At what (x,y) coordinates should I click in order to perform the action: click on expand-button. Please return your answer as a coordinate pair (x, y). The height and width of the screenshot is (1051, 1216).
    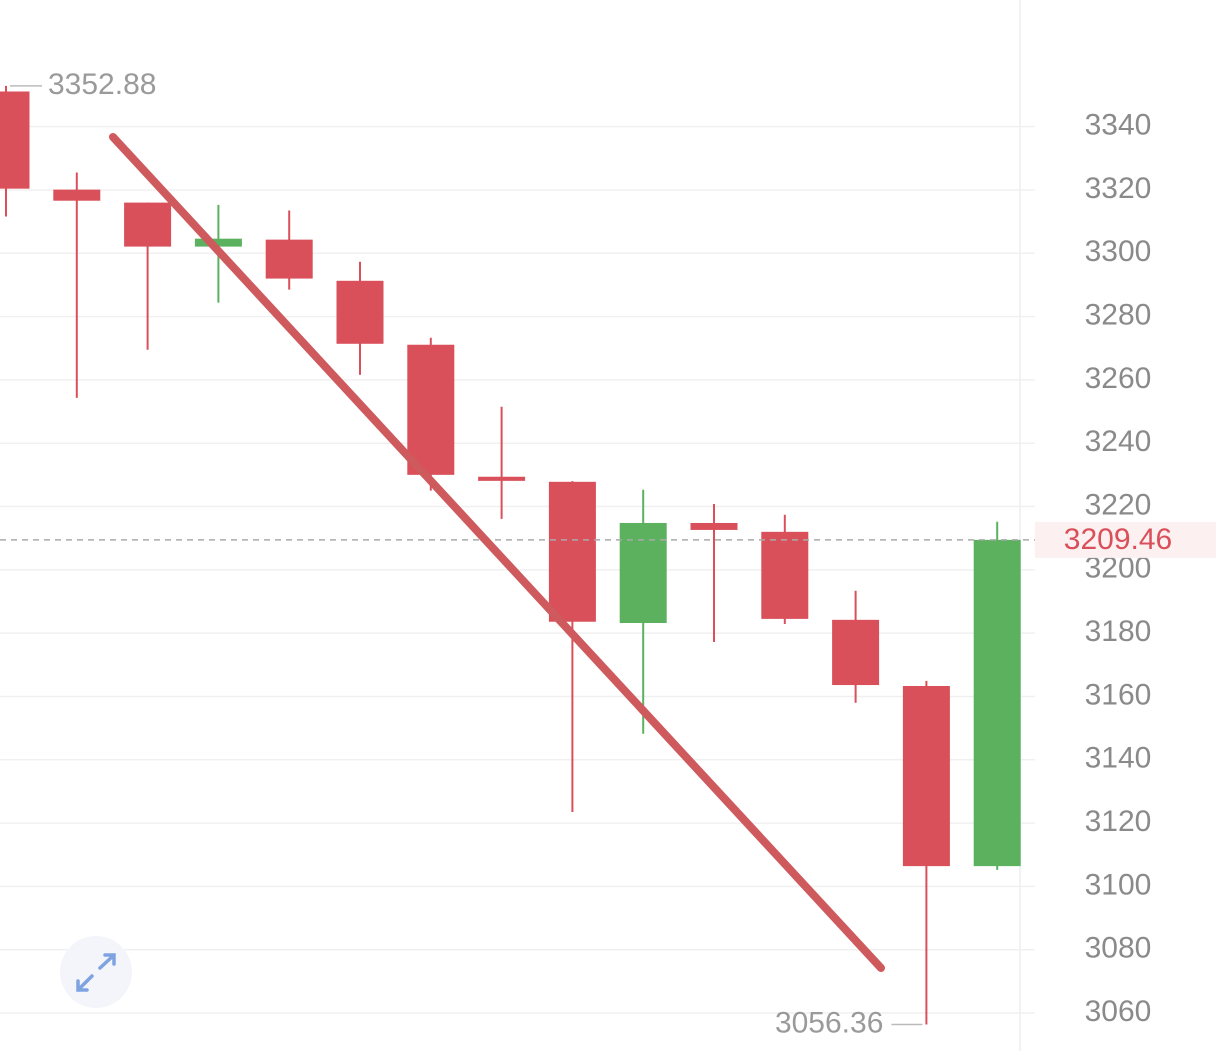
    Looking at the image, I should click on (96, 972).